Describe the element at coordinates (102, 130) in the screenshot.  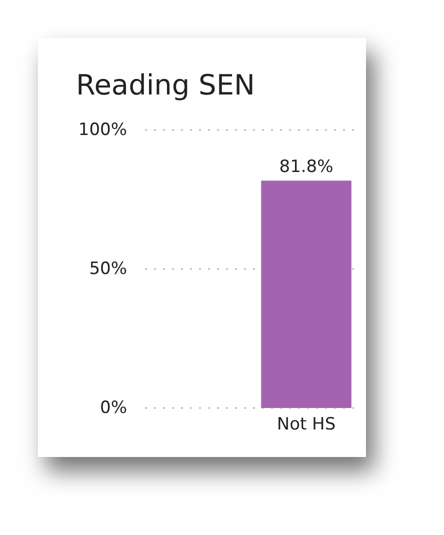
I see `y-tick-label: 100%` at that location.